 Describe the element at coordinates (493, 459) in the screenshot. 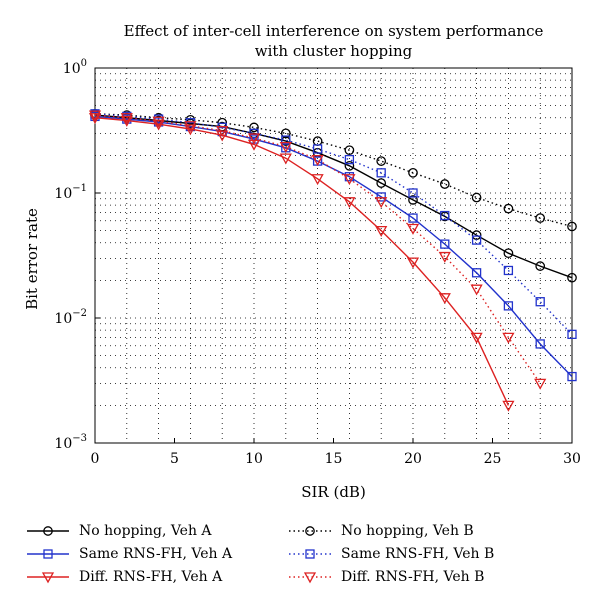

I see `x-tick-label: 25` at that location.